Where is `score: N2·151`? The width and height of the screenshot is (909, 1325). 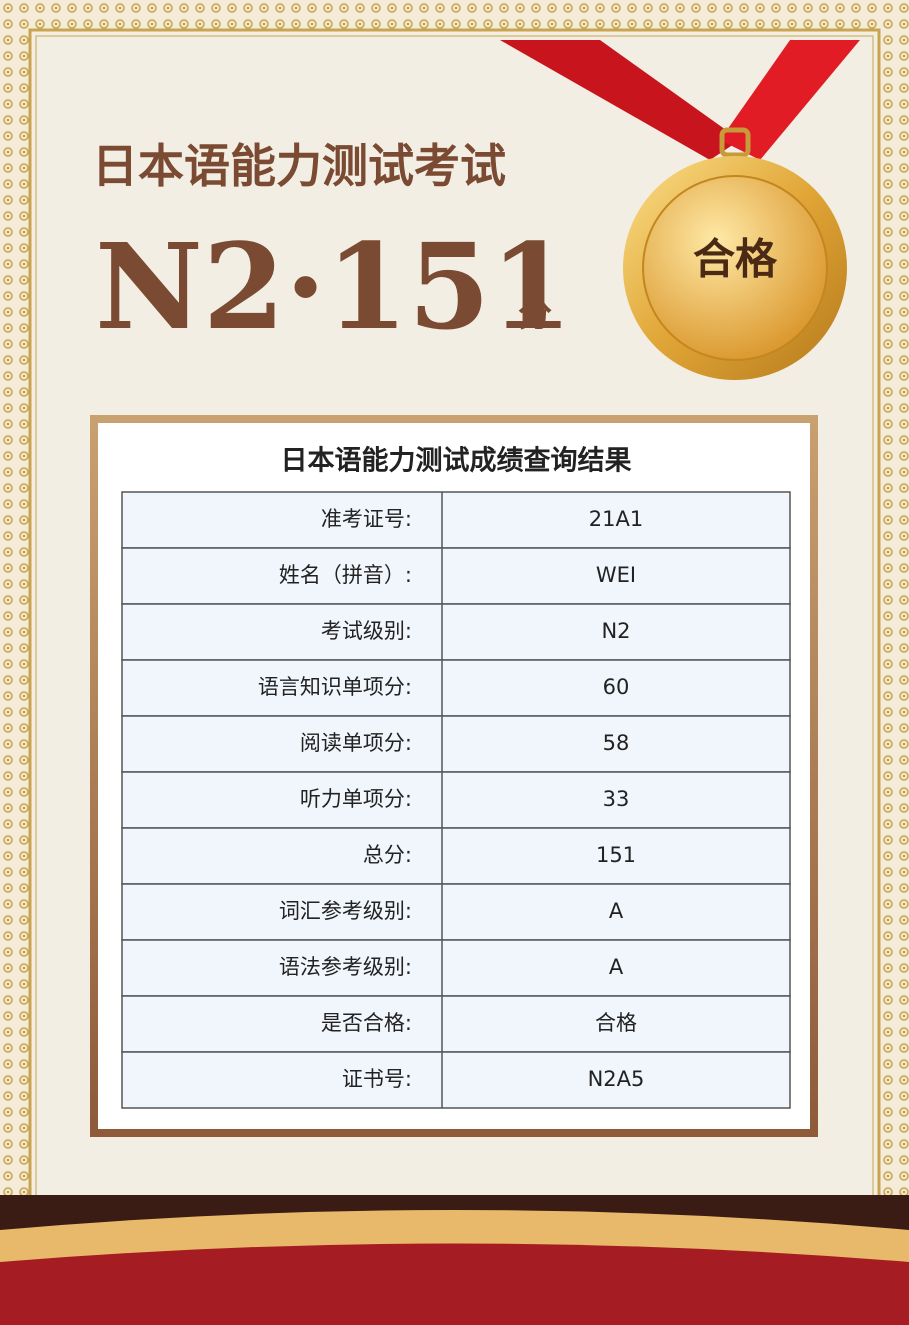
score: N2·151 is located at coordinates (333, 286).